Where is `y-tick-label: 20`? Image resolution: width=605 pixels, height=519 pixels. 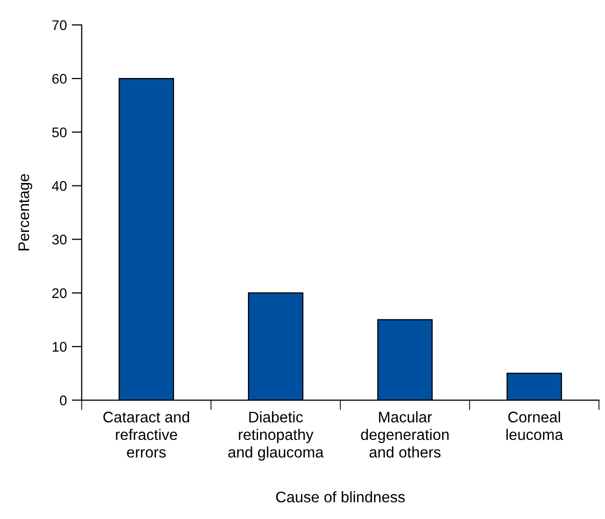 y-tick-label: 20 is located at coordinates (59, 293).